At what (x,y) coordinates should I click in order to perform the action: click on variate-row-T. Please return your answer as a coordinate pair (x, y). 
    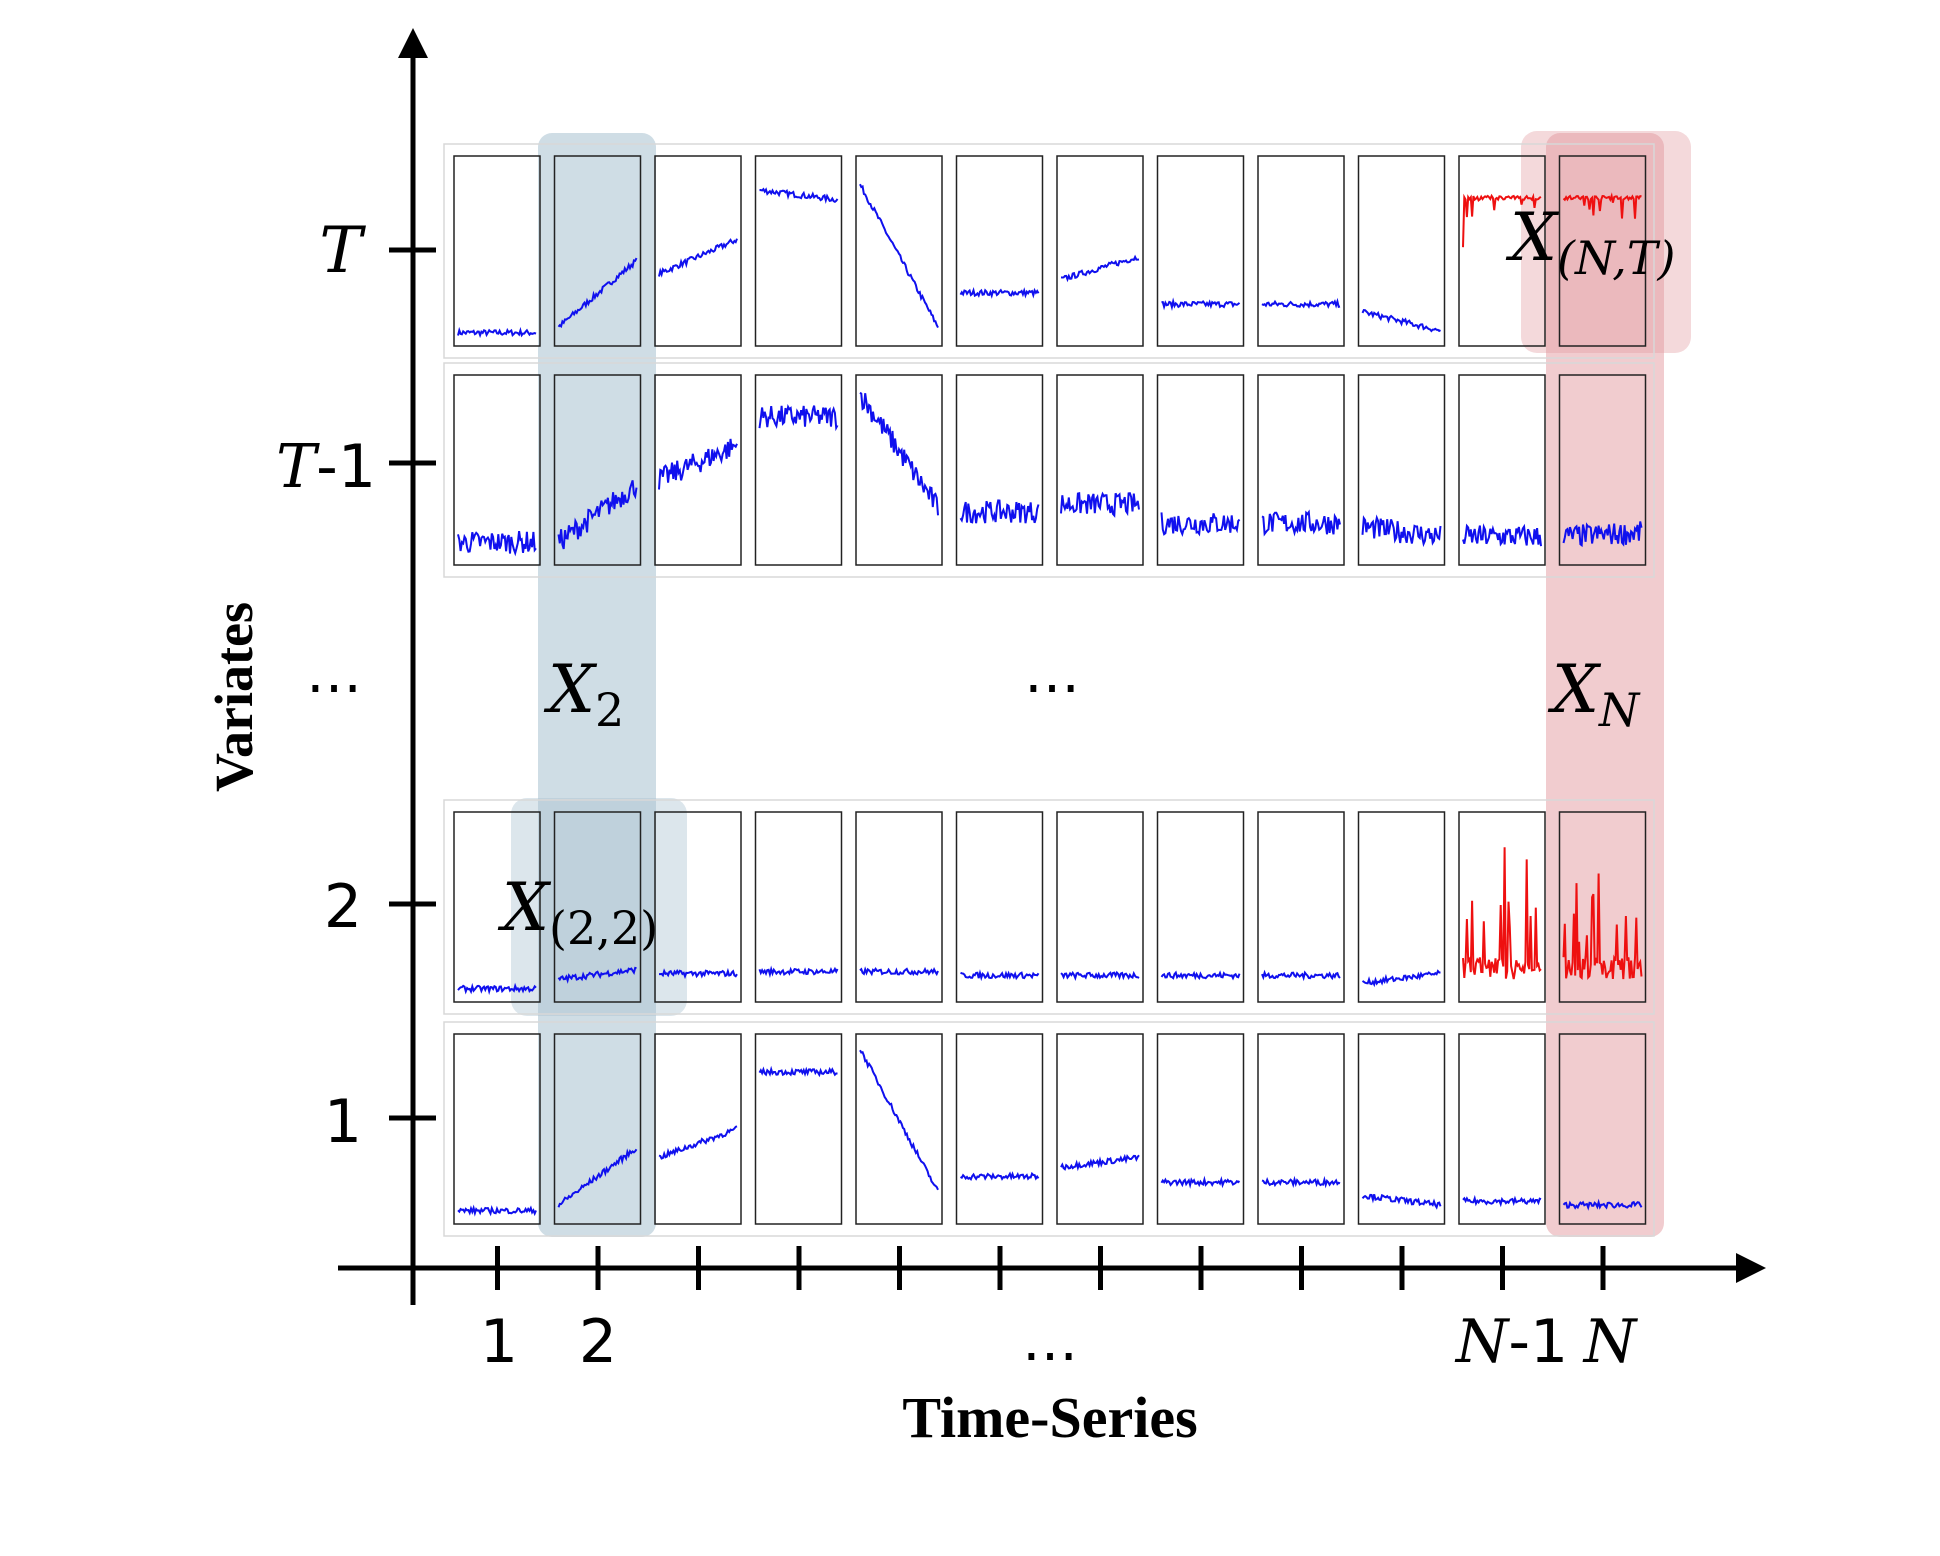
    Looking at the image, I should click on (1049, 251).